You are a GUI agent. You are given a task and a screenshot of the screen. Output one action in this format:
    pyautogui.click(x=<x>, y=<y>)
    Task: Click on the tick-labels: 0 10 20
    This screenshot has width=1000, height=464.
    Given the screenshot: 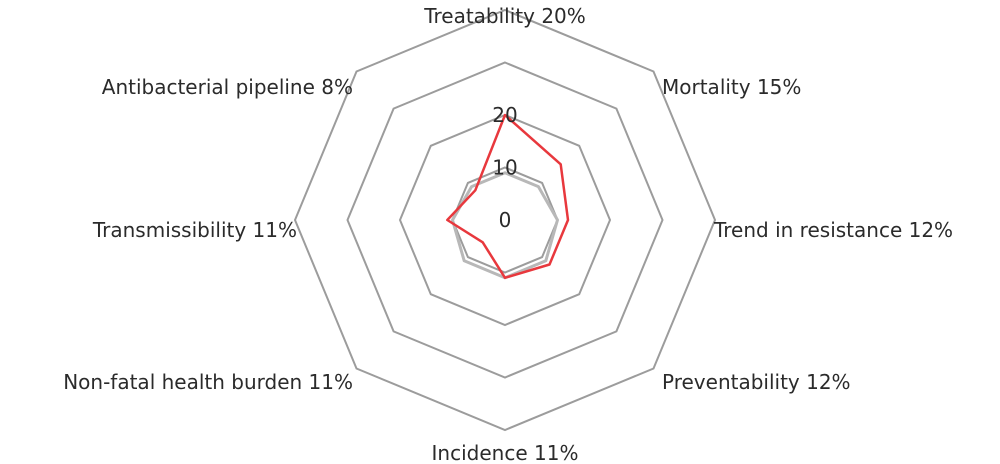 What is the action you would take?
    pyautogui.click(x=504, y=167)
    